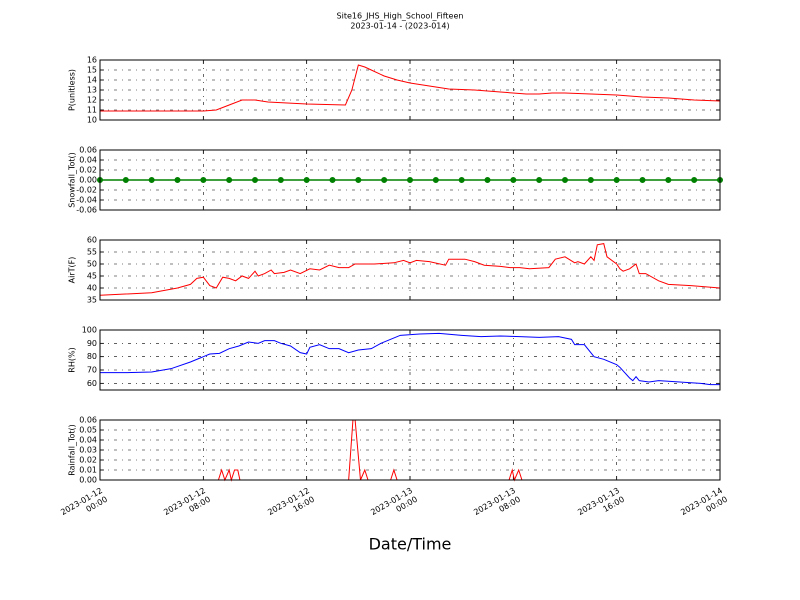  I want to click on y-tick-label: 14, so click(92, 80).